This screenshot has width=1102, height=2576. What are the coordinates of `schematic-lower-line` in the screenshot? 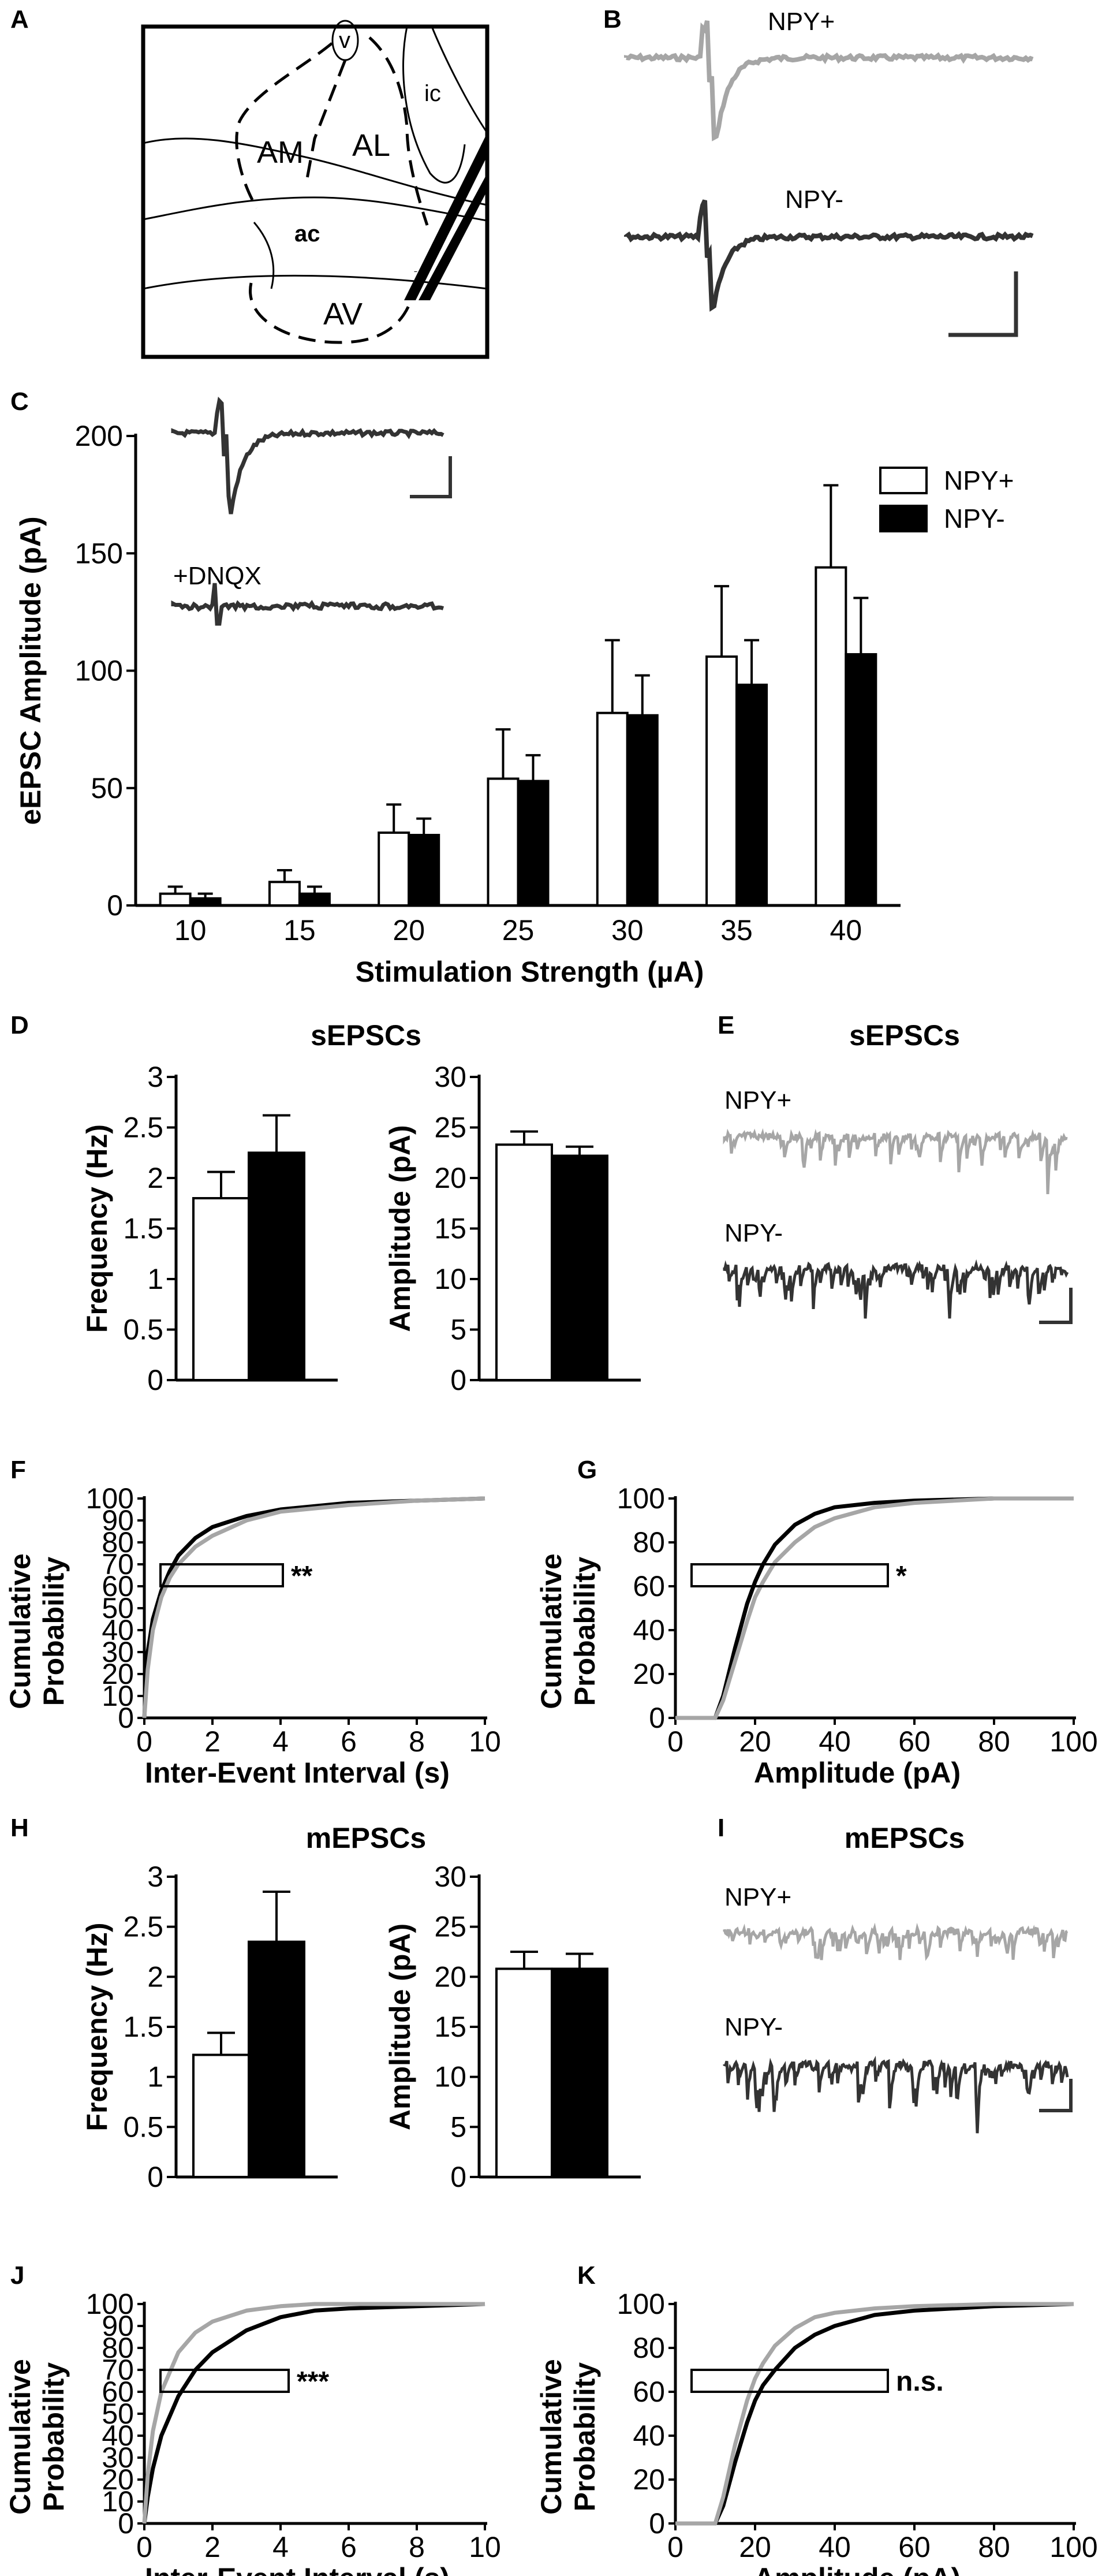 It's located at (315, 209).